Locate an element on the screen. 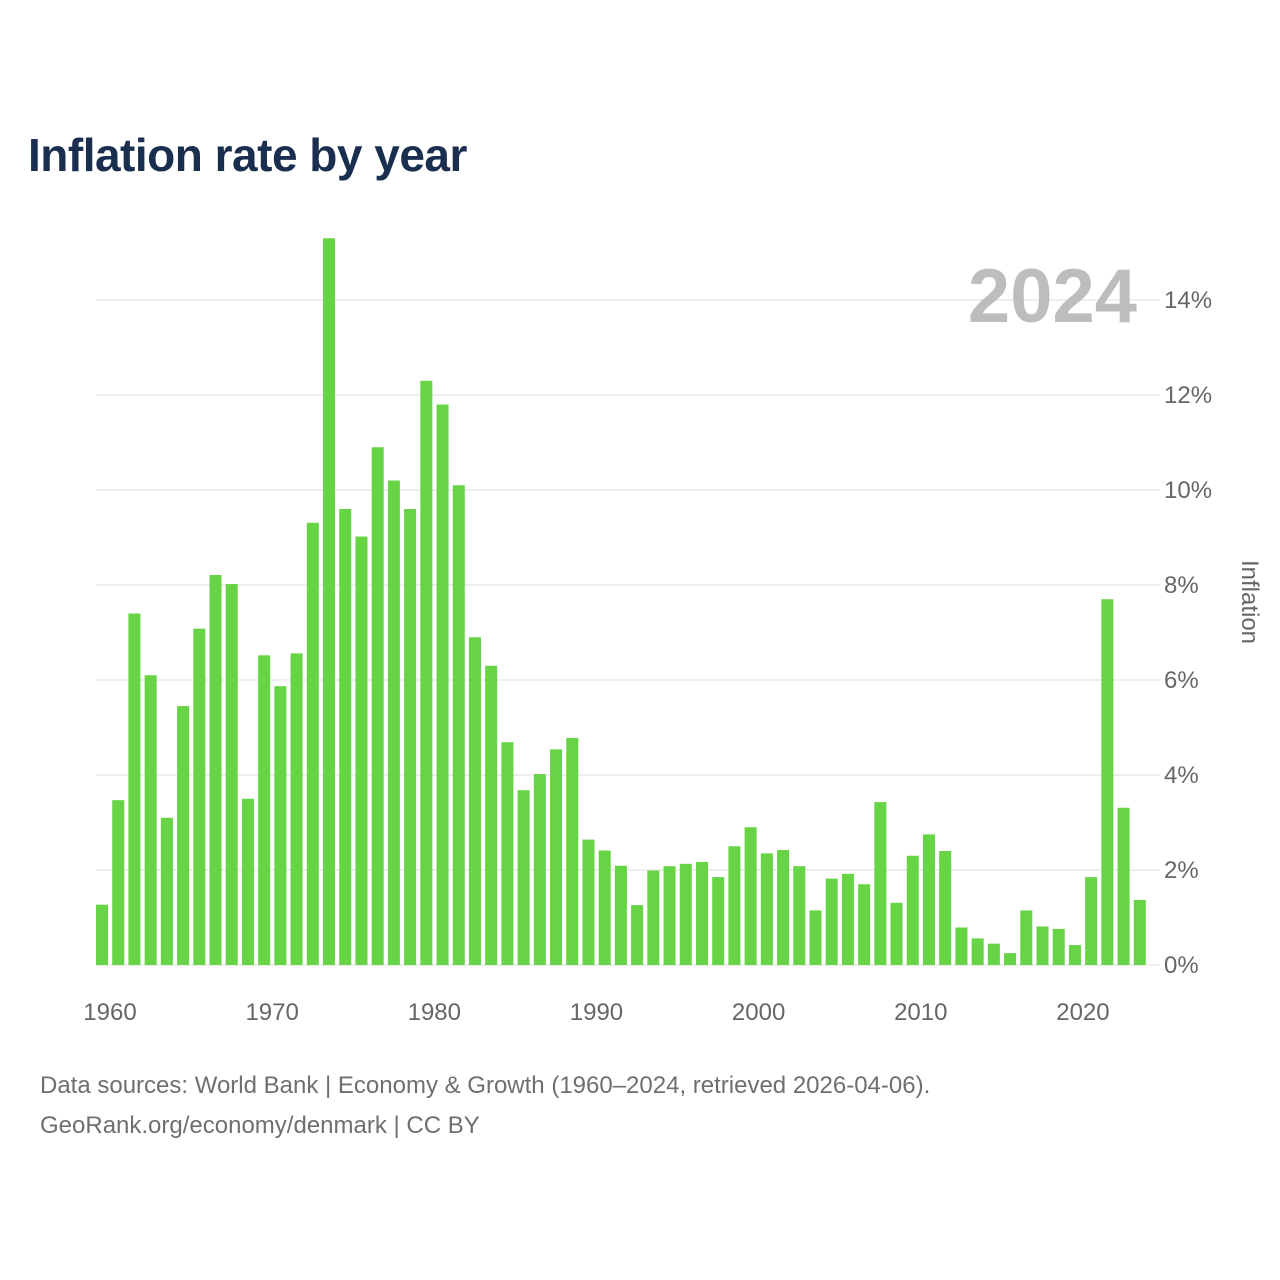  y-tick-label: 8% is located at coordinates (1181, 585).